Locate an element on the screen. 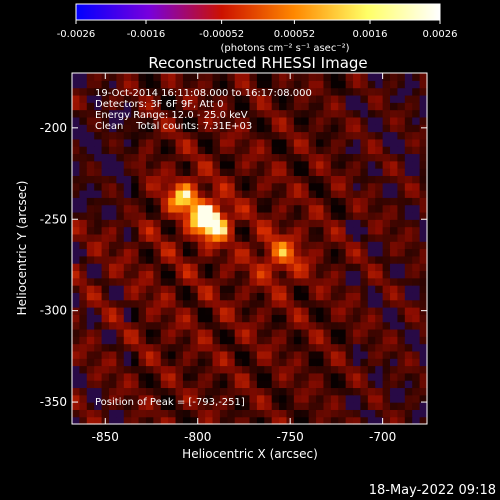 This screenshot has height=500, width=500. footer-timestamp: 18-May-2022 09:18 is located at coordinates (432, 490).